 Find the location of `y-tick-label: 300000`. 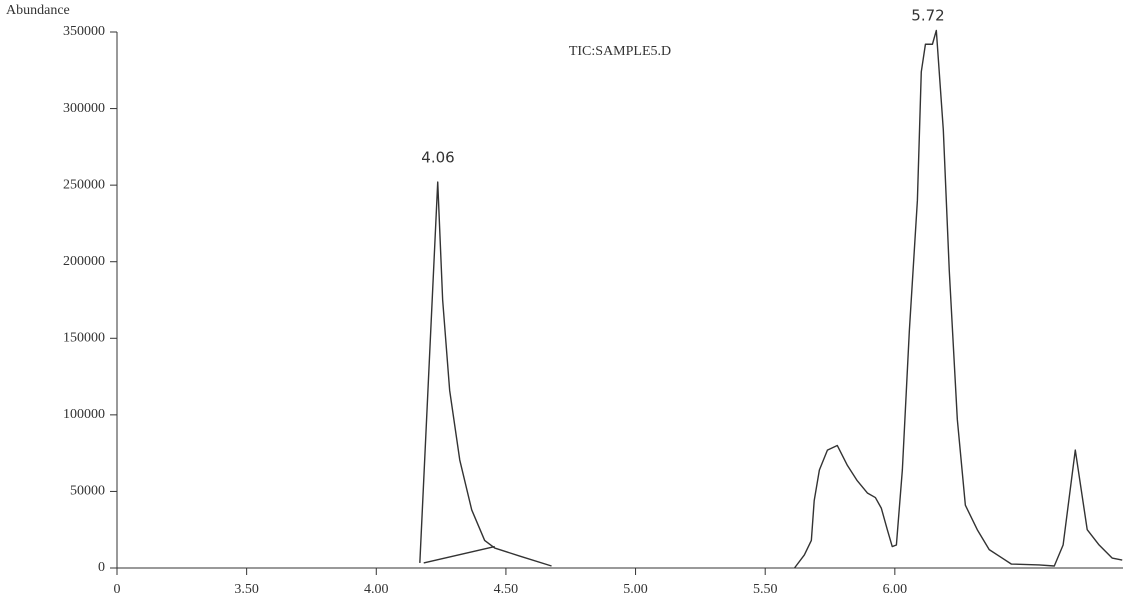

y-tick-label: 300000 is located at coordinates (84, 108).